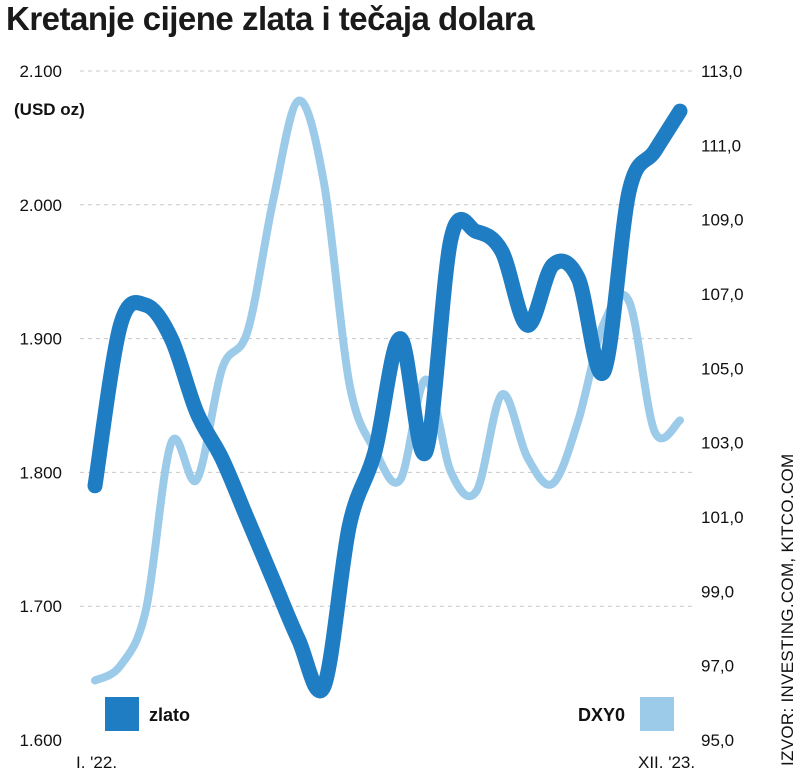  What do you see at coordinates (40, 406) in the screenshot?
I see `left-axis-ticks: 1.600 1.700 1.800 1.900 2.000 2.100` at bounding box center [40, 406].